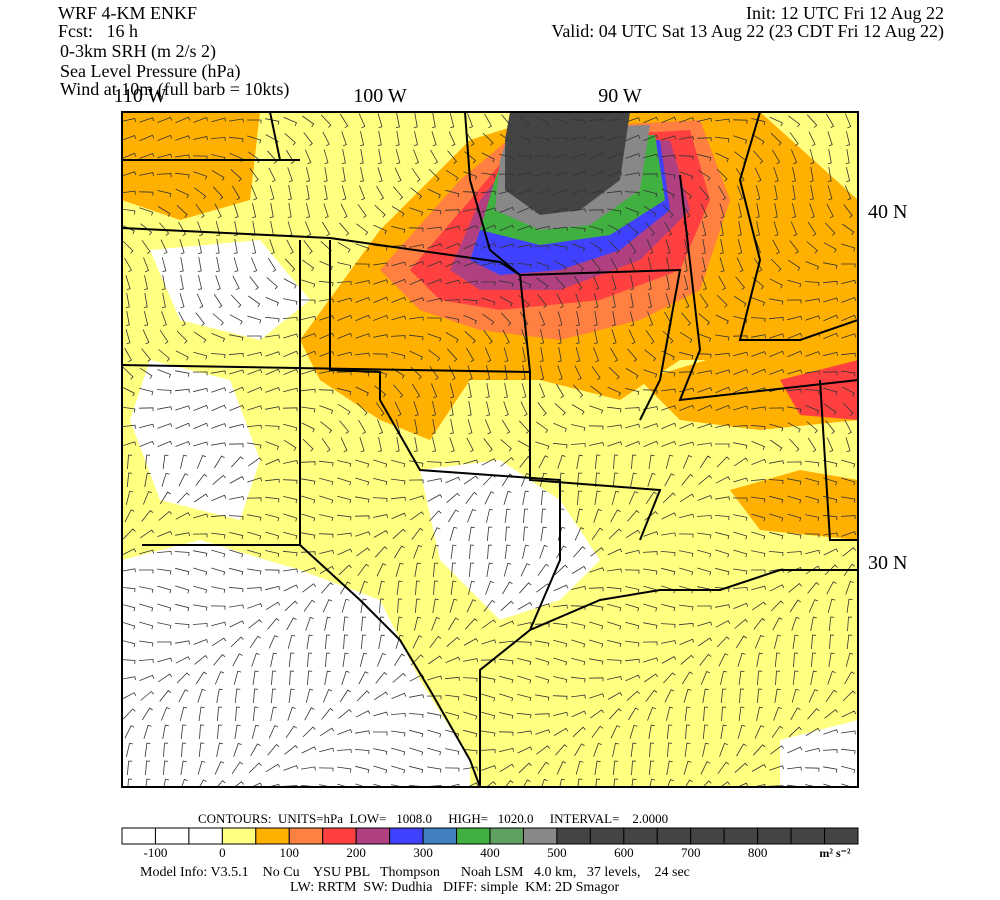  I want to click on forecast-hour: Fcst: 16 h, so click(98, 31).